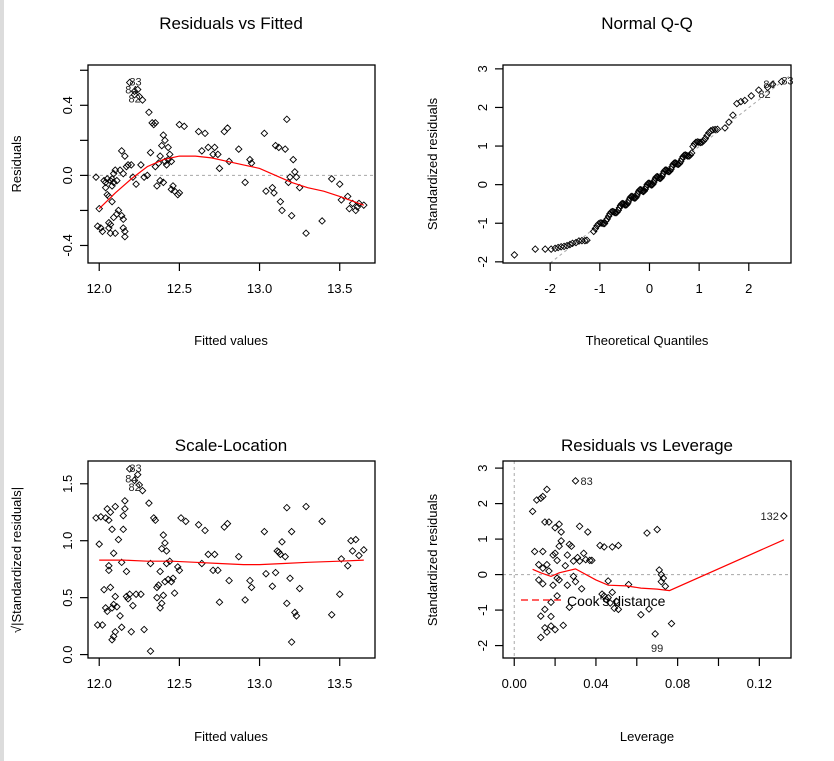 The width and height of the screenshot is (834, 761). Describe the element at coordinates (231, 736) in the screenshot. I see `x-axis-label: Fitted values` at that location.